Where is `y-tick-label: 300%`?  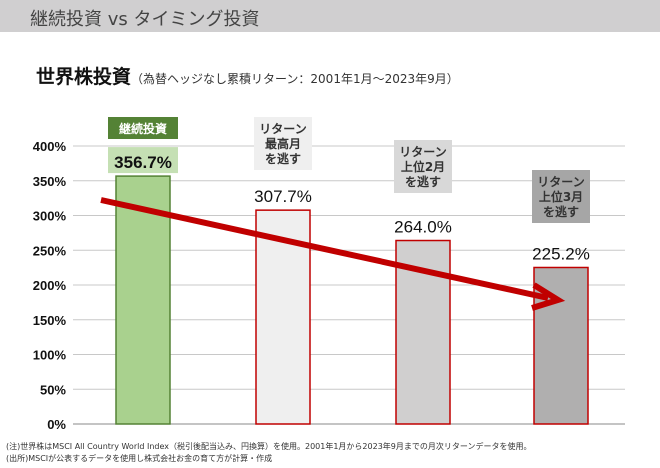
y-tick-label: 300% is located at coordinates (50, 216).